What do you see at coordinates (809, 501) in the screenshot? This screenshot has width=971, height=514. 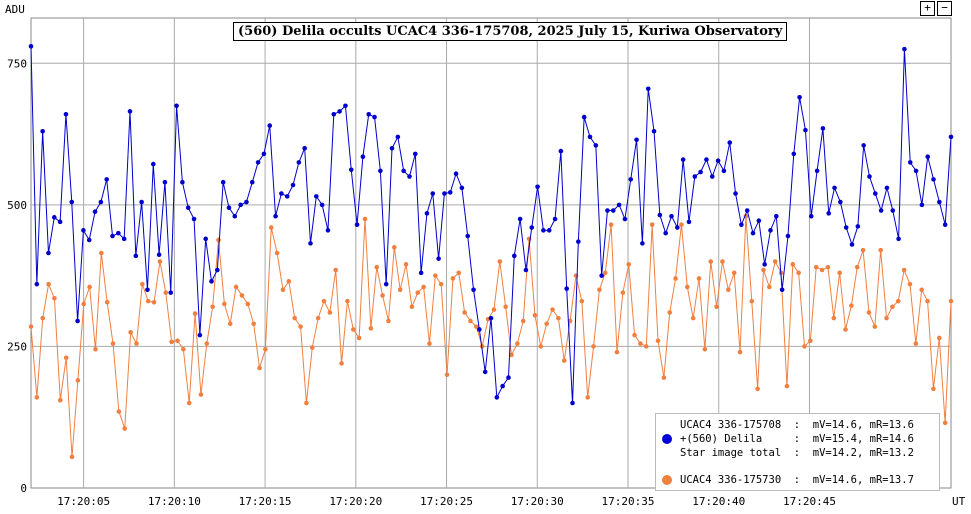 I see `x-tick-label: 17:20:45` at bounding box center [809, 501].